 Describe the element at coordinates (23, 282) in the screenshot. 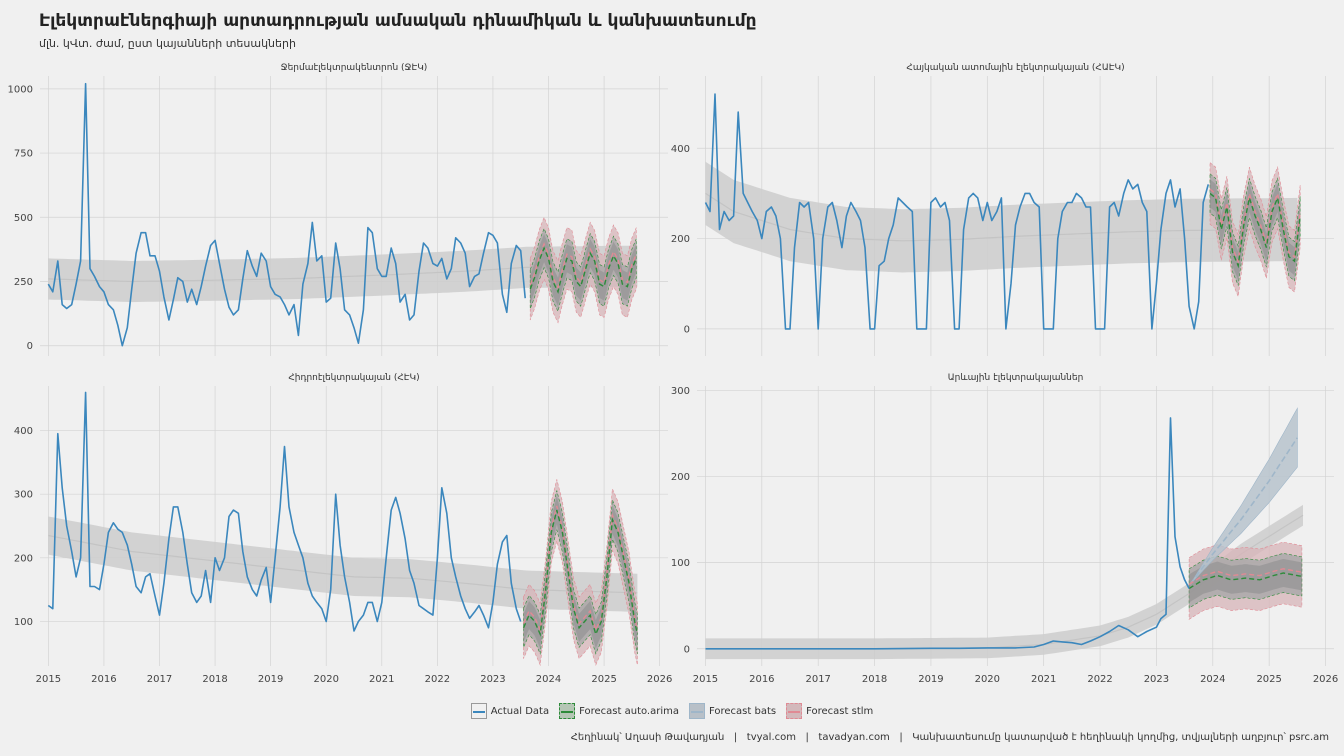

I see `y-tick-label: 250` at that location.